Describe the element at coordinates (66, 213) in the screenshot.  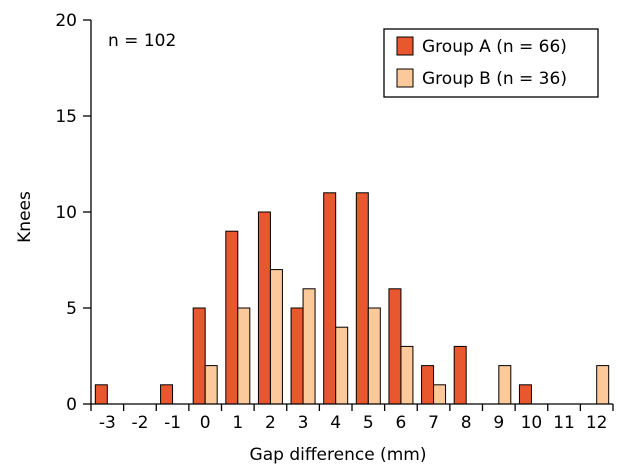
I see `y-tick-label: 10` at that location.